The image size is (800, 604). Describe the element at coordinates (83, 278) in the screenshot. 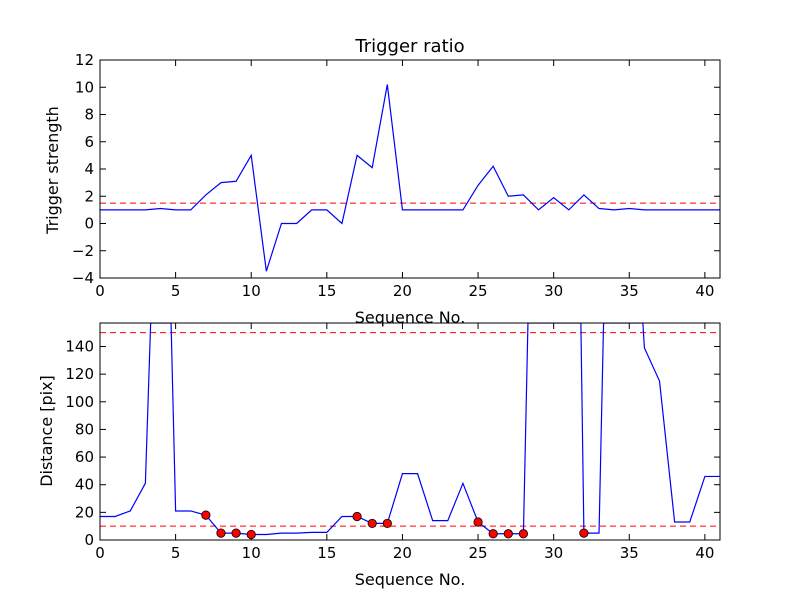

I see `y-tick-label: −4` at that location.